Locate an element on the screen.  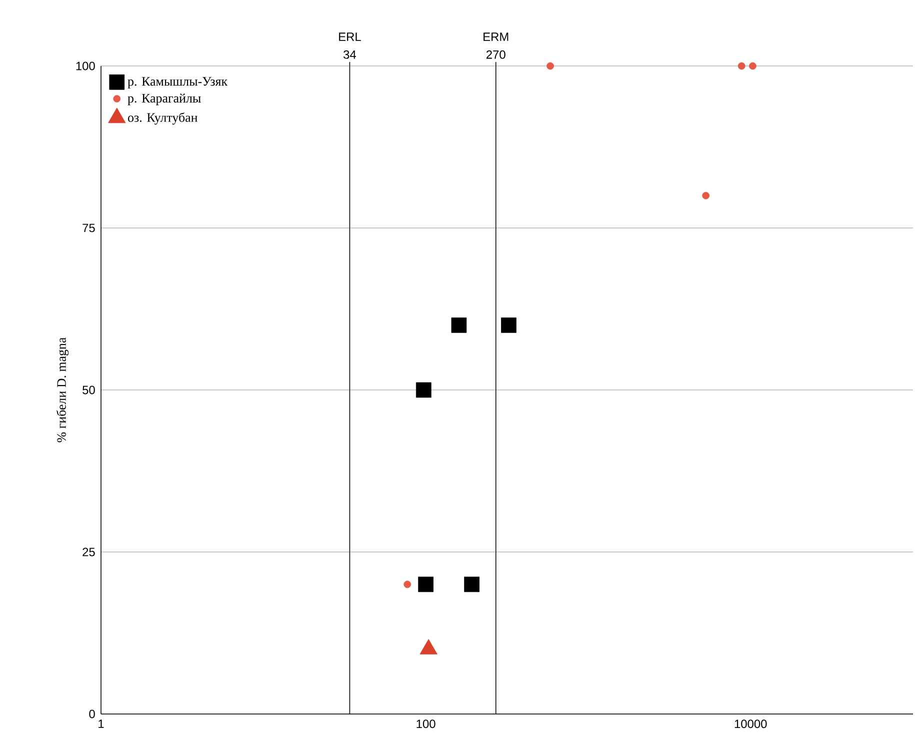
ref-line-label: ERM is located at coordinates (496, 36).